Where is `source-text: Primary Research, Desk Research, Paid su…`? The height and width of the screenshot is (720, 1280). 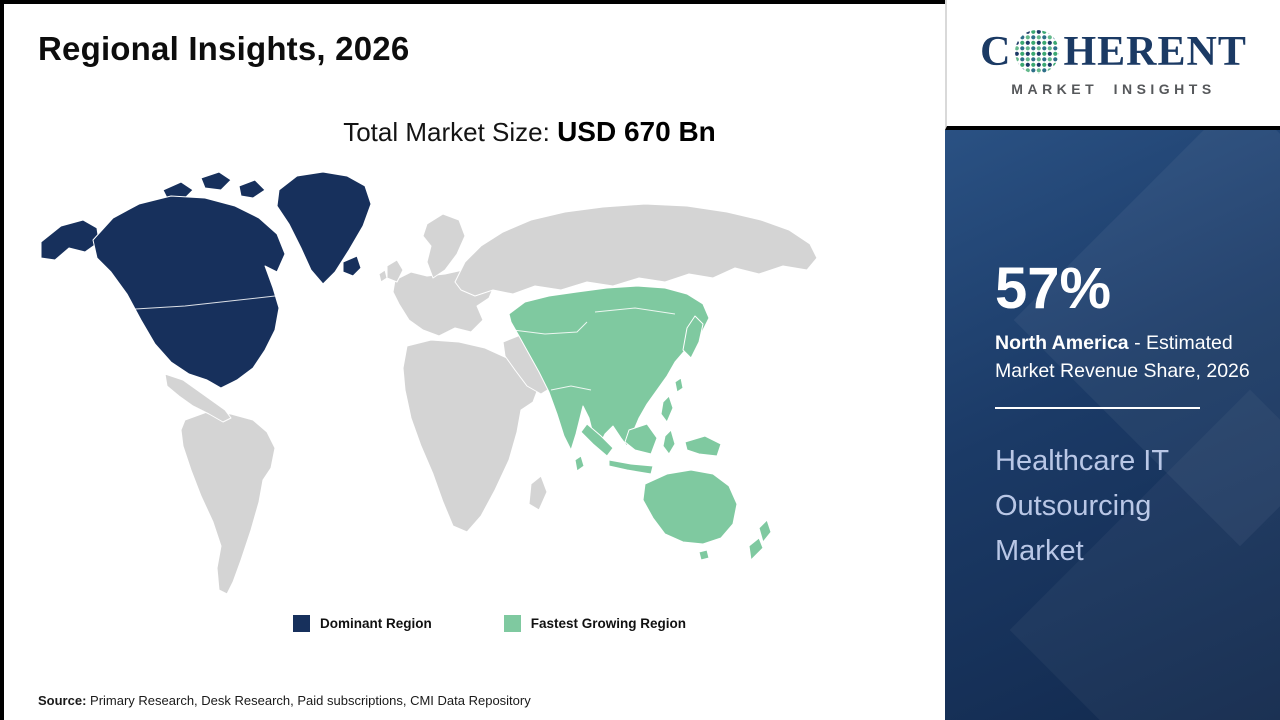
source-text: Primary Research, Desk Research, Paid su… is located at coordinates (308, 700).